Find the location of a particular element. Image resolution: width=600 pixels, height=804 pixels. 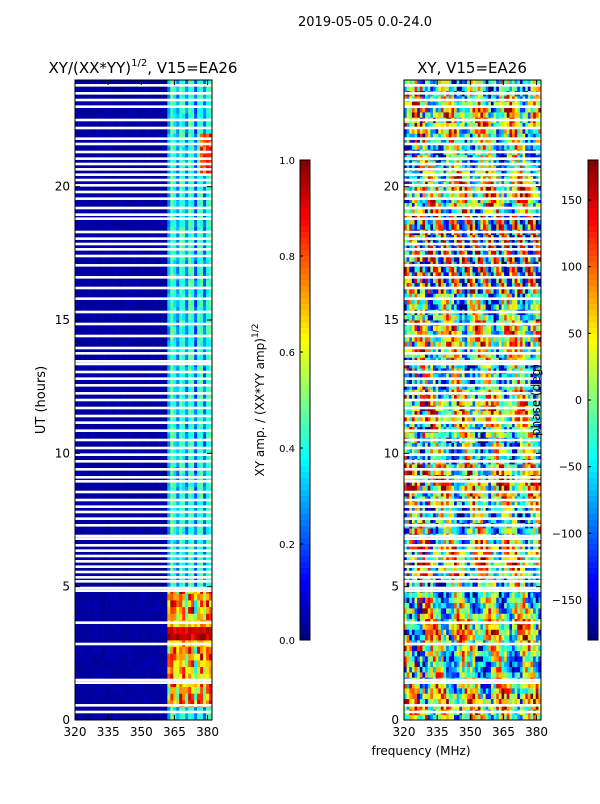

colorbar-tick-label: 0.0 is located at coordinates (287, 641).